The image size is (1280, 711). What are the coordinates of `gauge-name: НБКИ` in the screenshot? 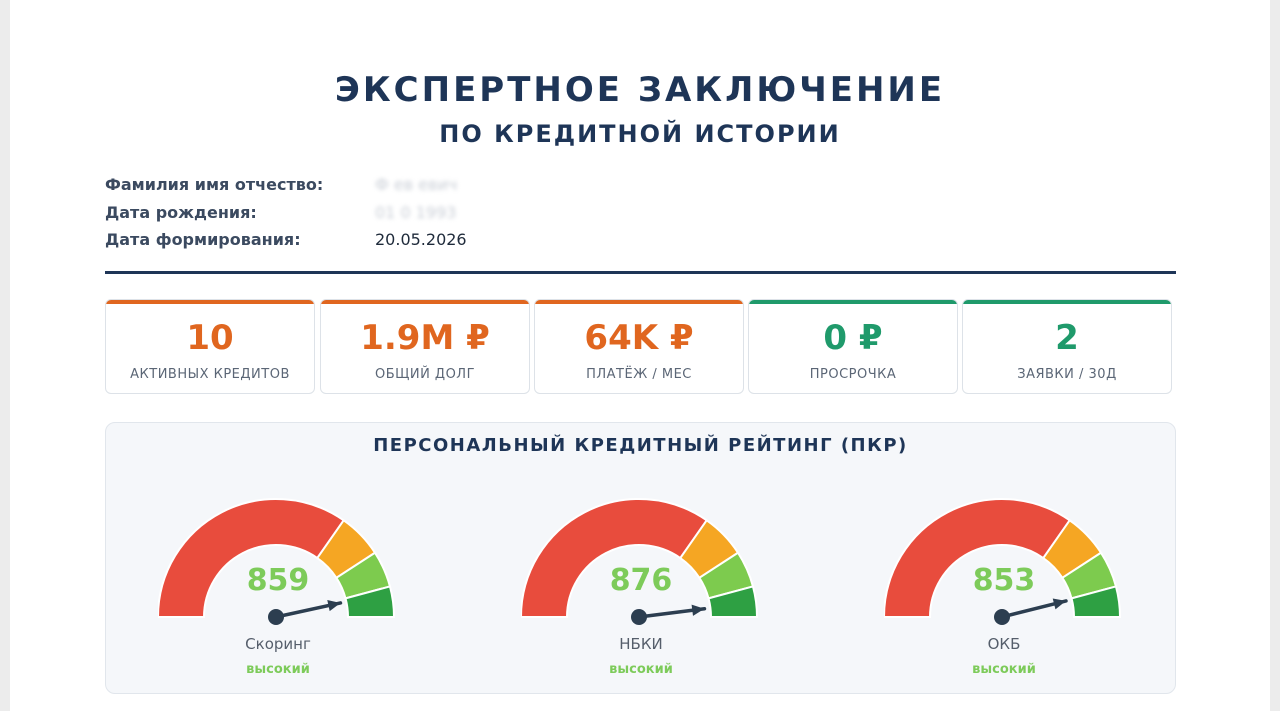 It's located at (641, 644).